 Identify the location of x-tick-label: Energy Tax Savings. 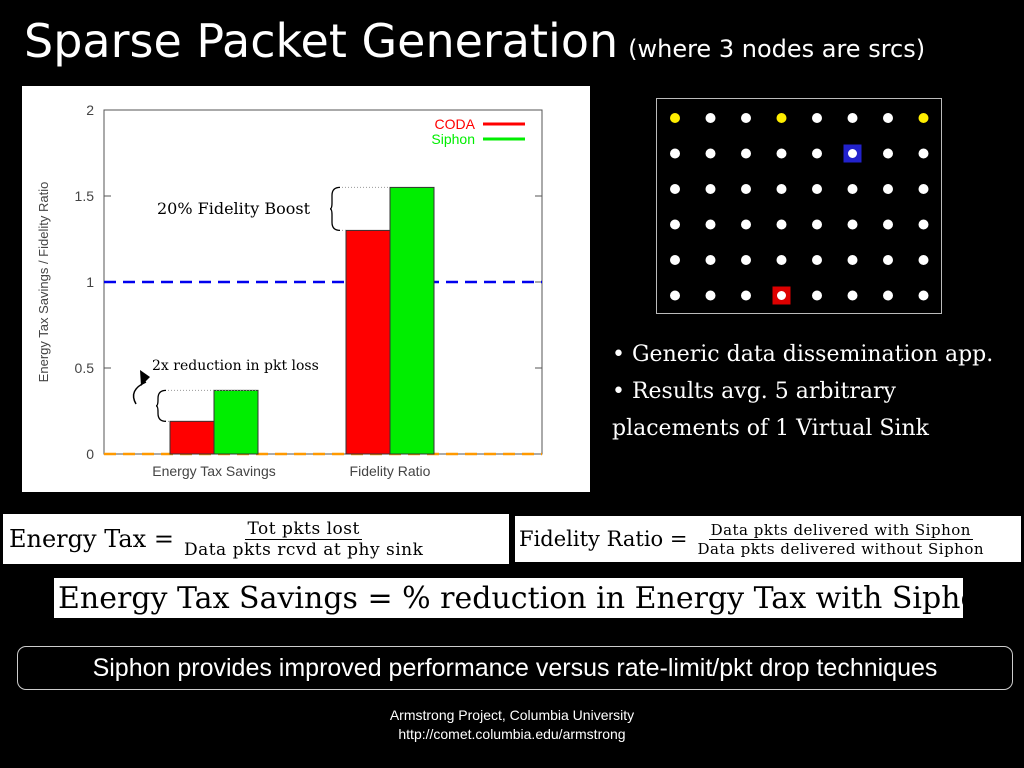
(213, 471).